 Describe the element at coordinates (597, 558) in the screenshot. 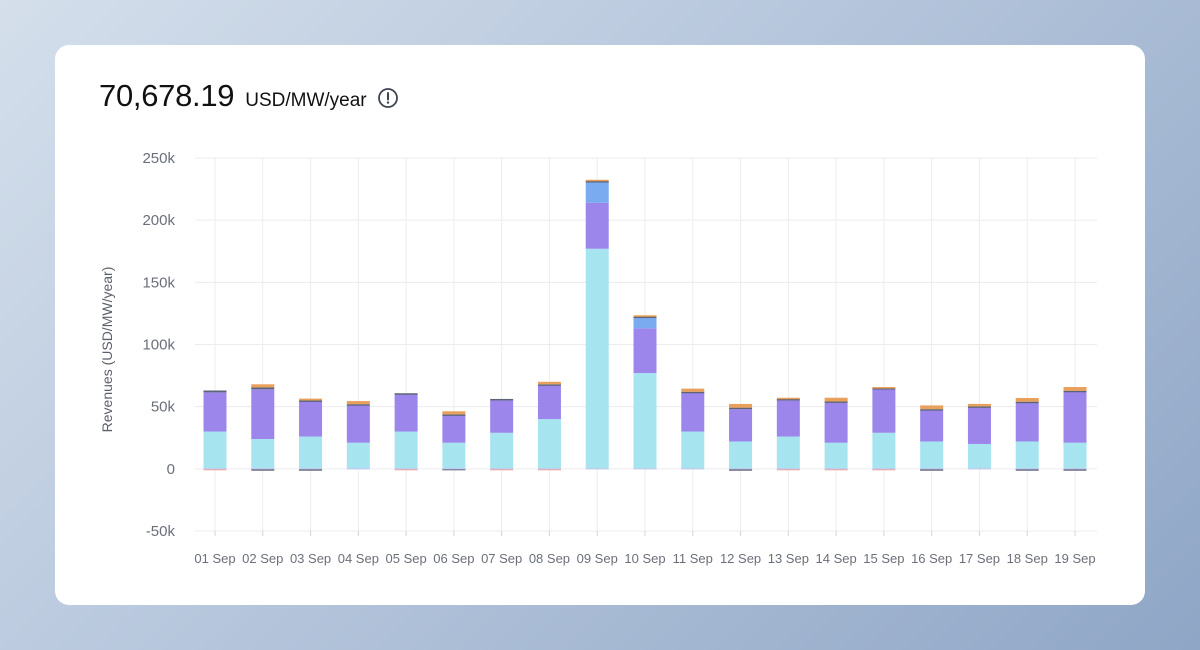

I see `x-tick-label: 09 Sep` at that location.